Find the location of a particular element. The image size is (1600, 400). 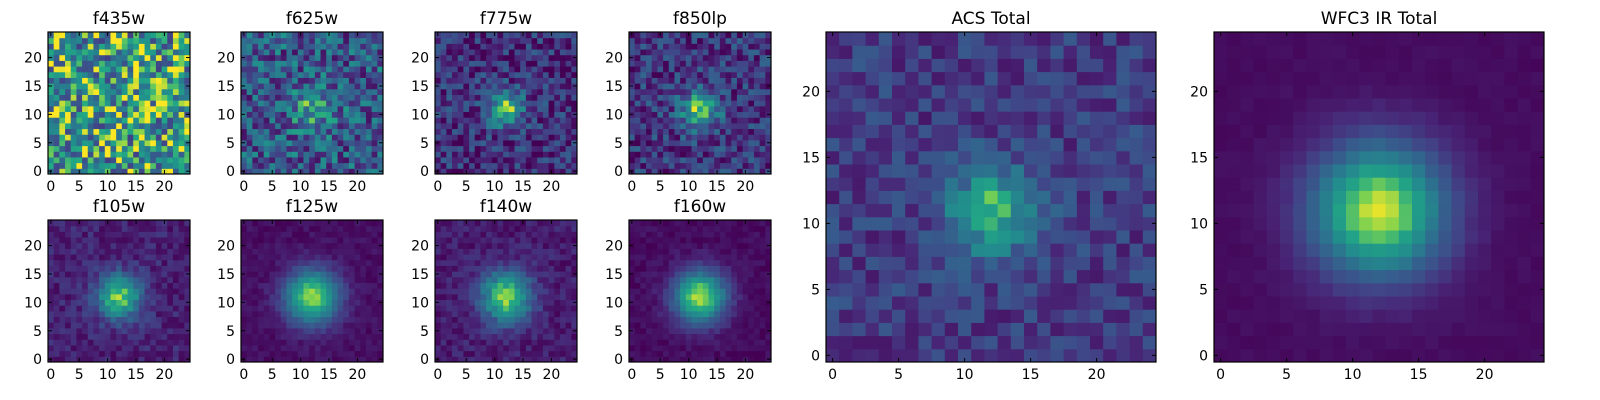

panel-title: f105w is located at coordinates (119, 207).